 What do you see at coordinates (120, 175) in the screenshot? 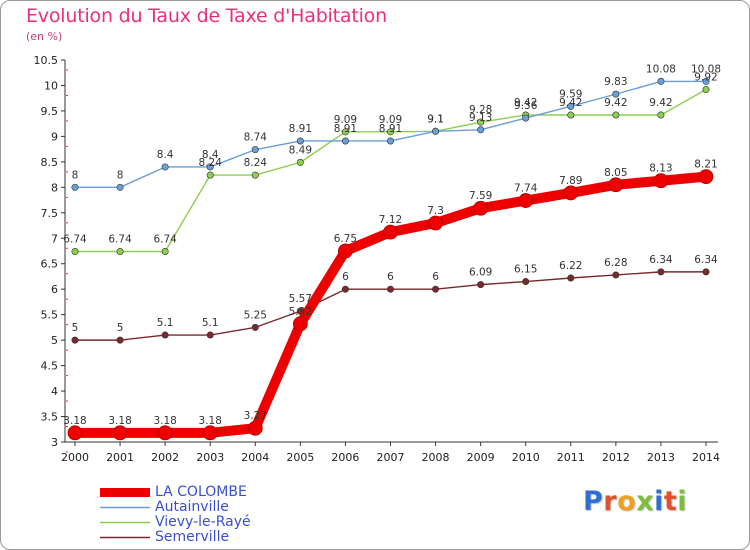
I see `data-label-autainville: 8` at bounding box center [120, 175].